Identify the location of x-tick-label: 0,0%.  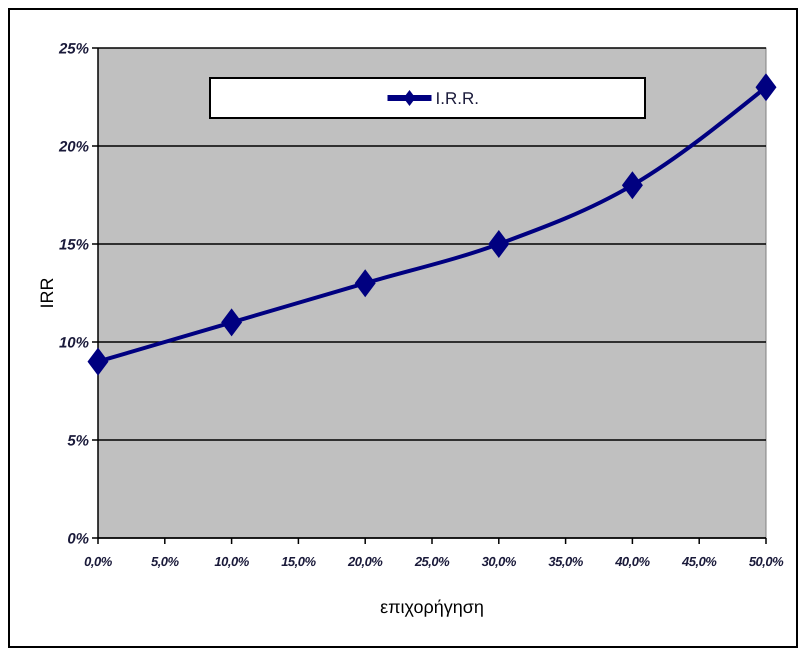
(98, 561).